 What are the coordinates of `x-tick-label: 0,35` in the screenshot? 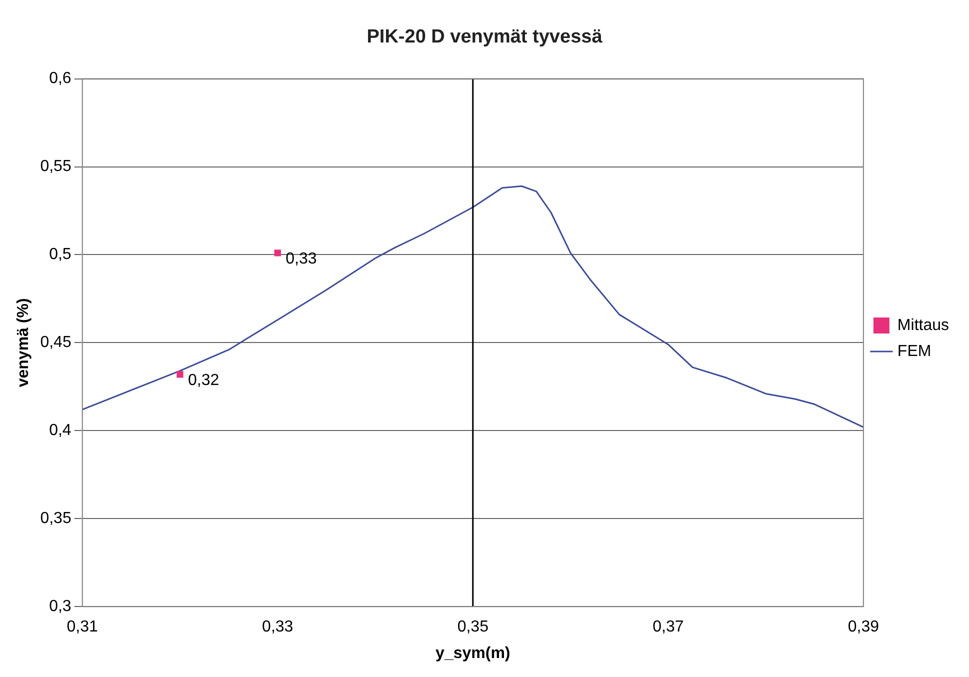 It's located at (473, 627).